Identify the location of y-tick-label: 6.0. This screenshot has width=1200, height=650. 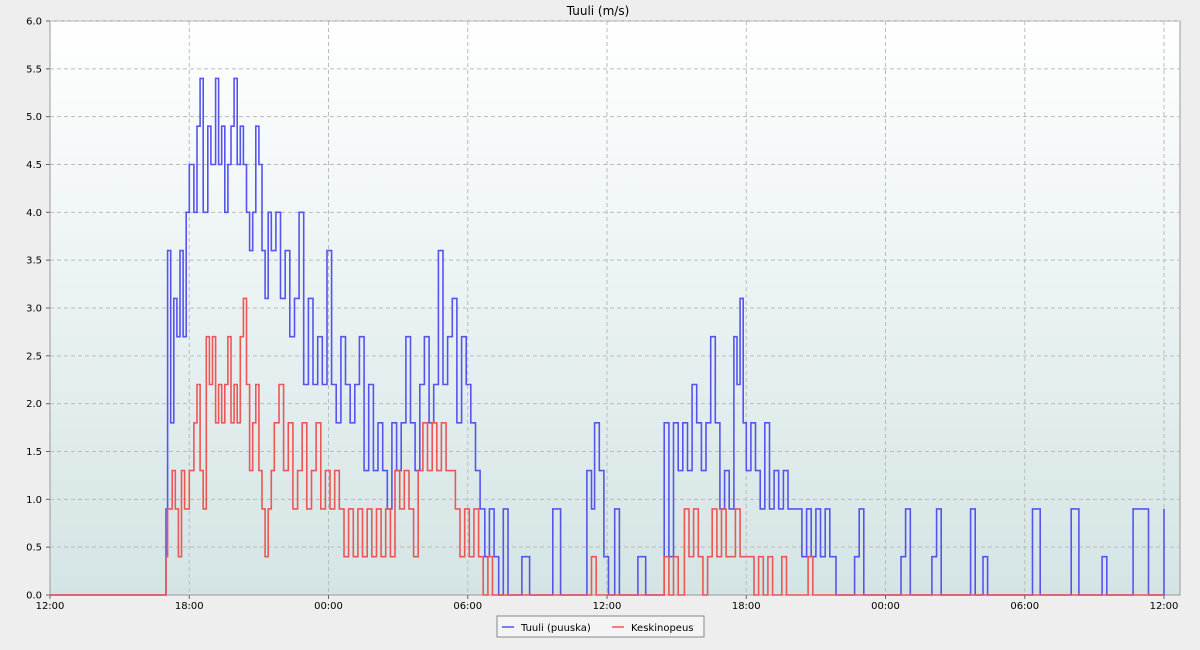
(34, 22).